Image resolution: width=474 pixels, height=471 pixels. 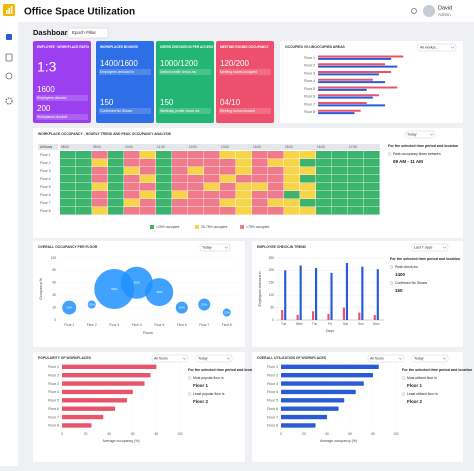 I want to click on kpi-label: Employees checked in, so click(x=117, y=72).